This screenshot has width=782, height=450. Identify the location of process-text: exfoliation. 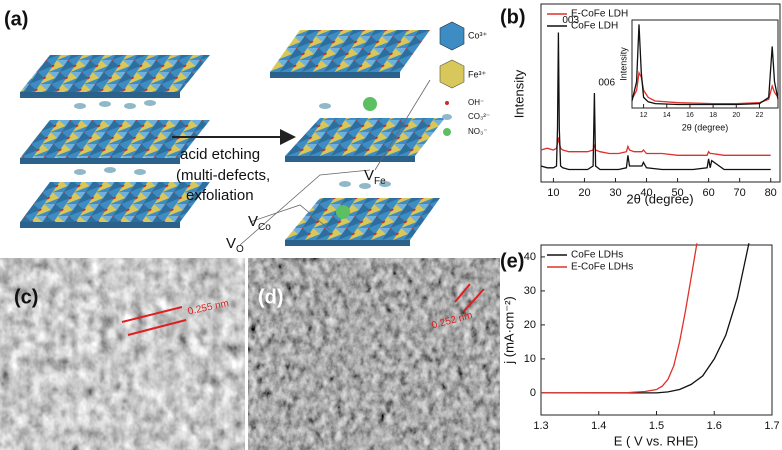
(220, 195).